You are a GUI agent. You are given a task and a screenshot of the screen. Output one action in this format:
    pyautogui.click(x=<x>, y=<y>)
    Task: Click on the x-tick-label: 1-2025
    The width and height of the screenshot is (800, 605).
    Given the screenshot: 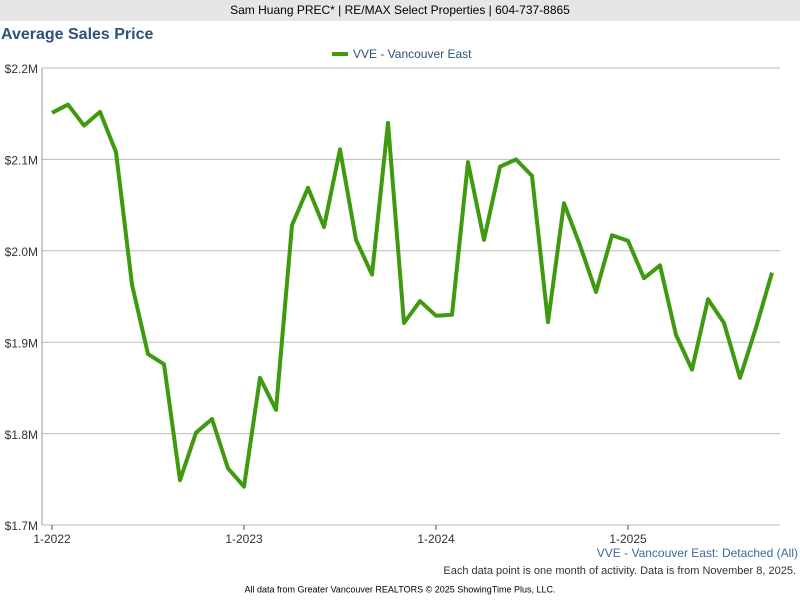 What is the action you would take?
    pyautogui.click(x=628, y=539)
    